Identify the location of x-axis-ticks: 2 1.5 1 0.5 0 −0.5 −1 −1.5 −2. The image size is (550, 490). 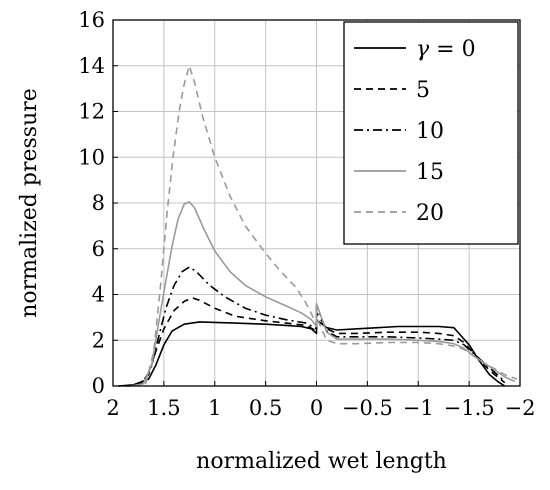
(320, 400).